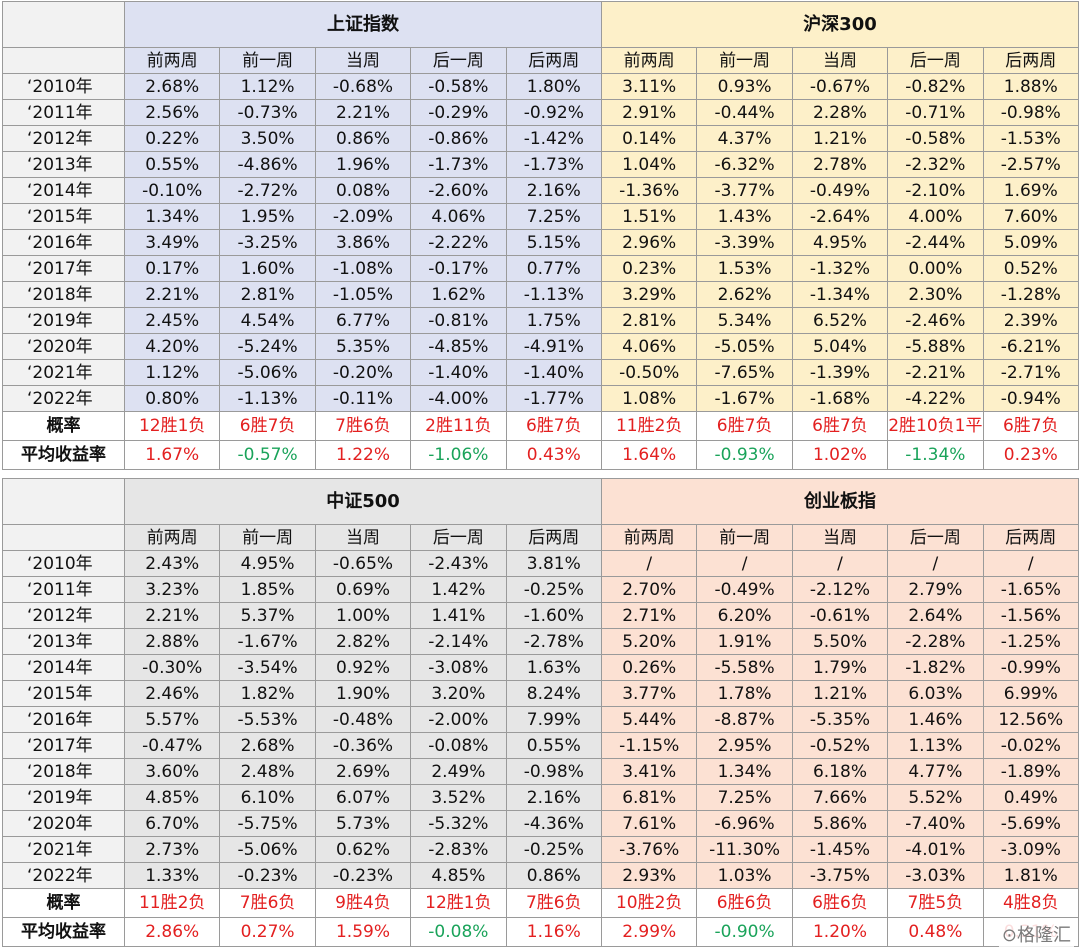 The height and width of the screenshot is (951, 1080). Describe the element at coordinates (553, 398) in the screenshot. I see `return-cell: -1.77%` at that location.